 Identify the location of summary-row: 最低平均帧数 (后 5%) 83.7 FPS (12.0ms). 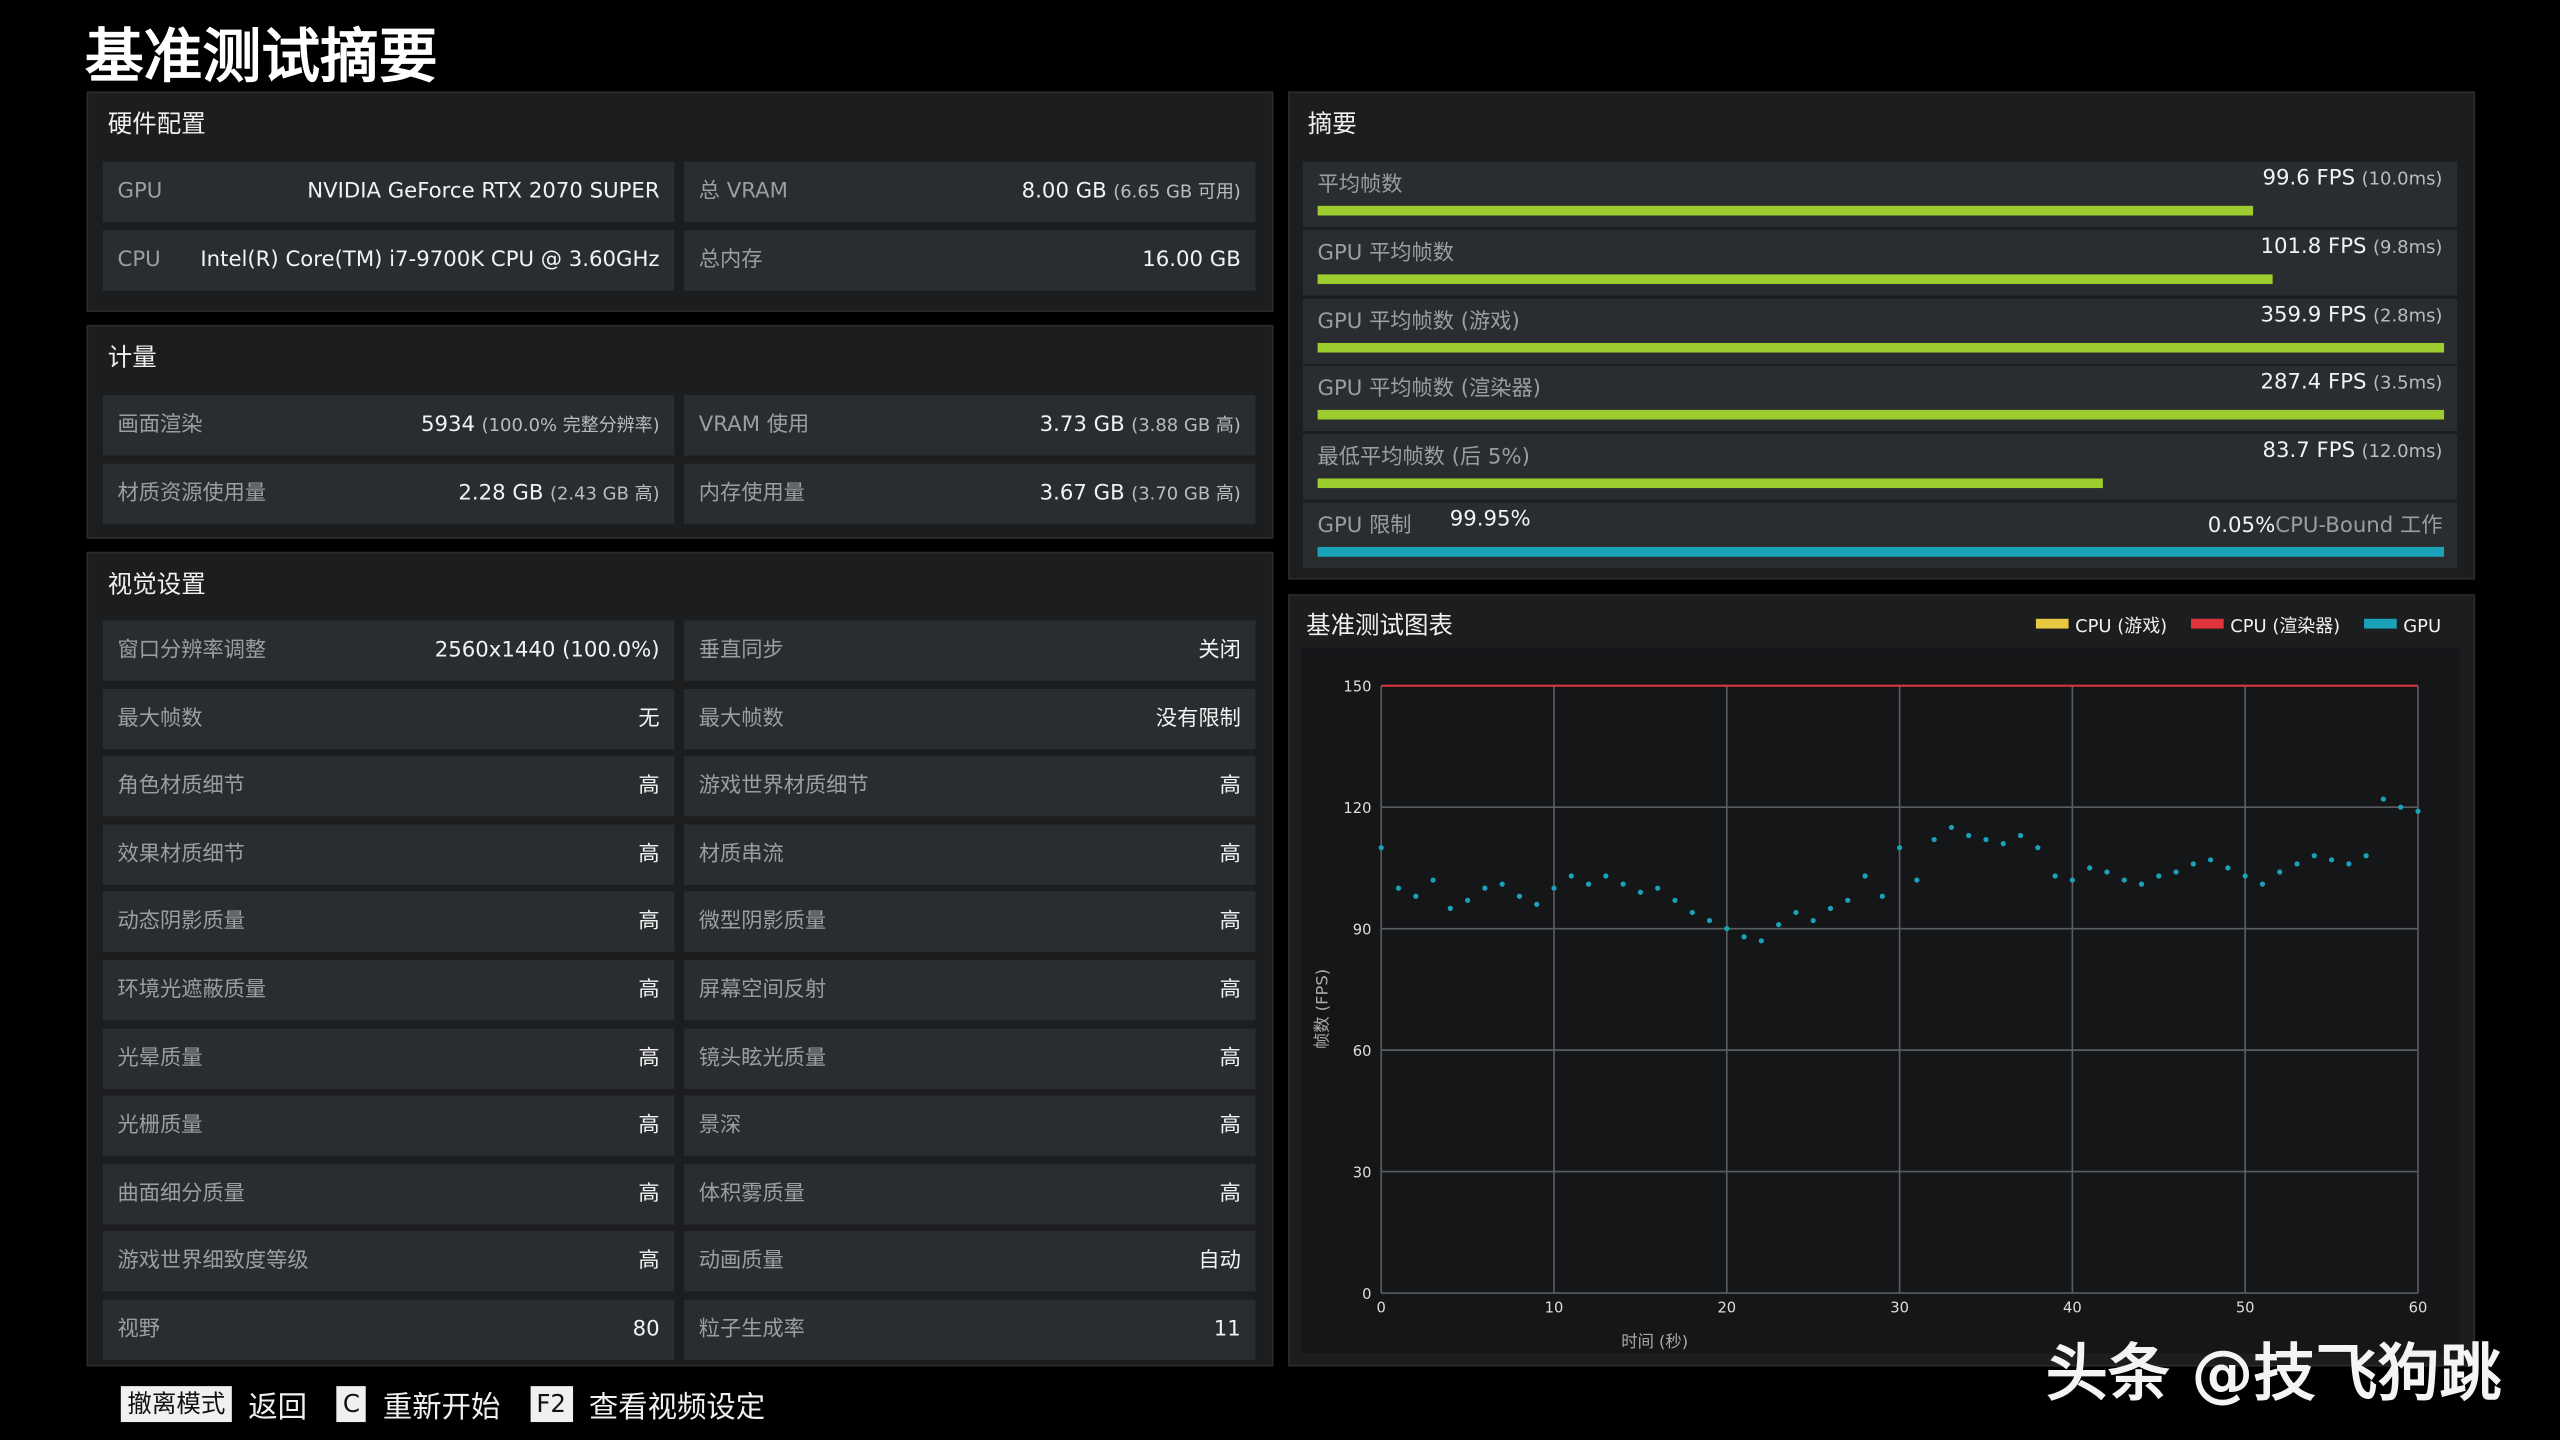
(1880, 467).